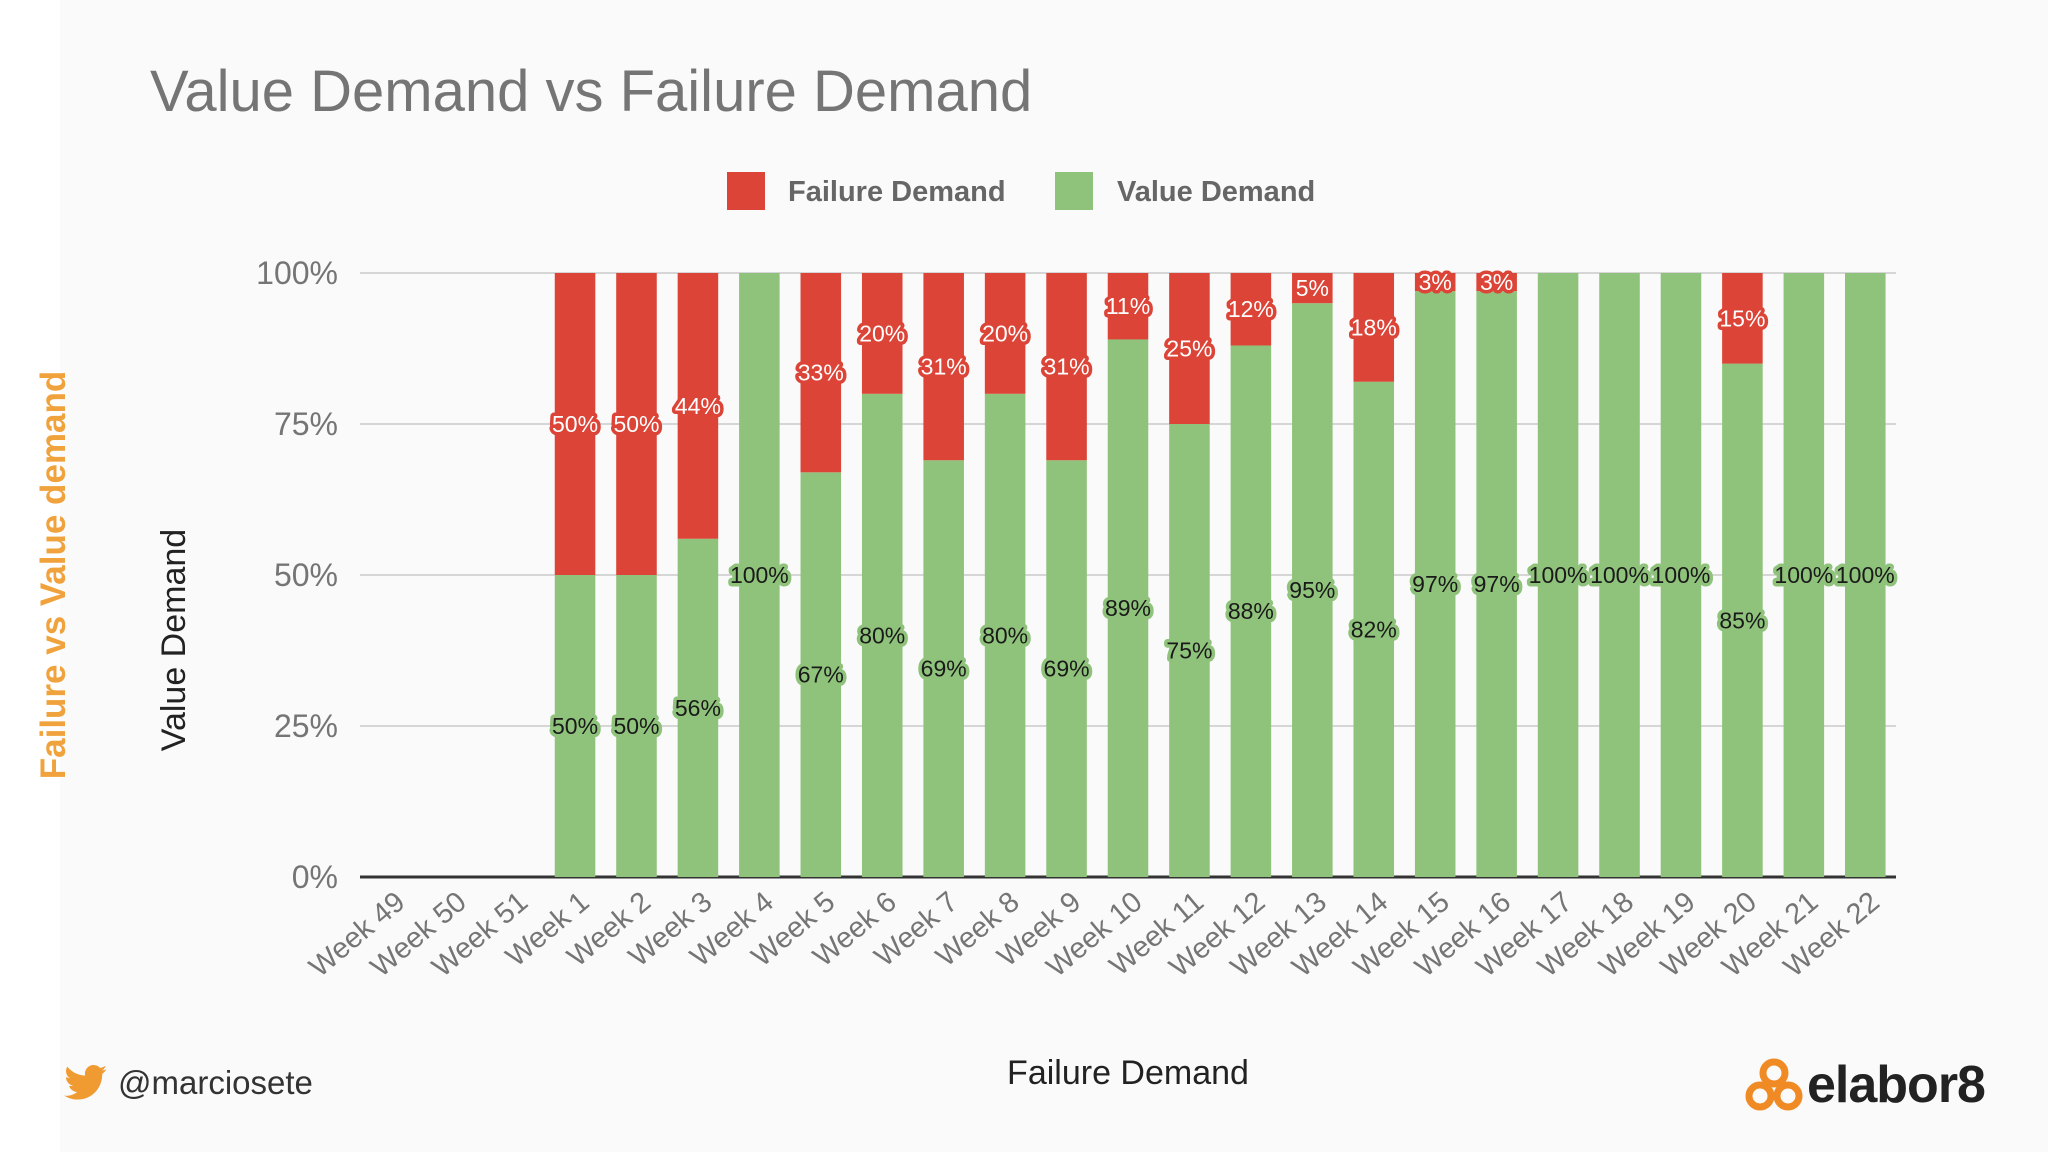 Image resolution: width=2048 pixels, height=1152 pixels. I want to click on data-label: 75%, so click(1189, 651).